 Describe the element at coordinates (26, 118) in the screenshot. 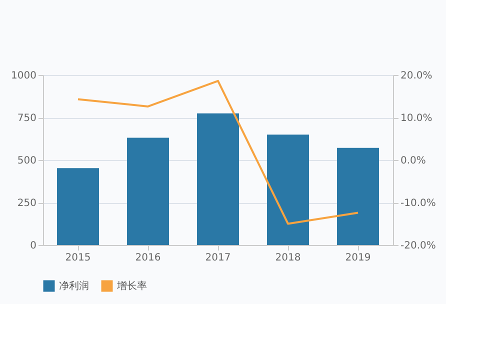

I see `y-tick-label: 750` at that location.